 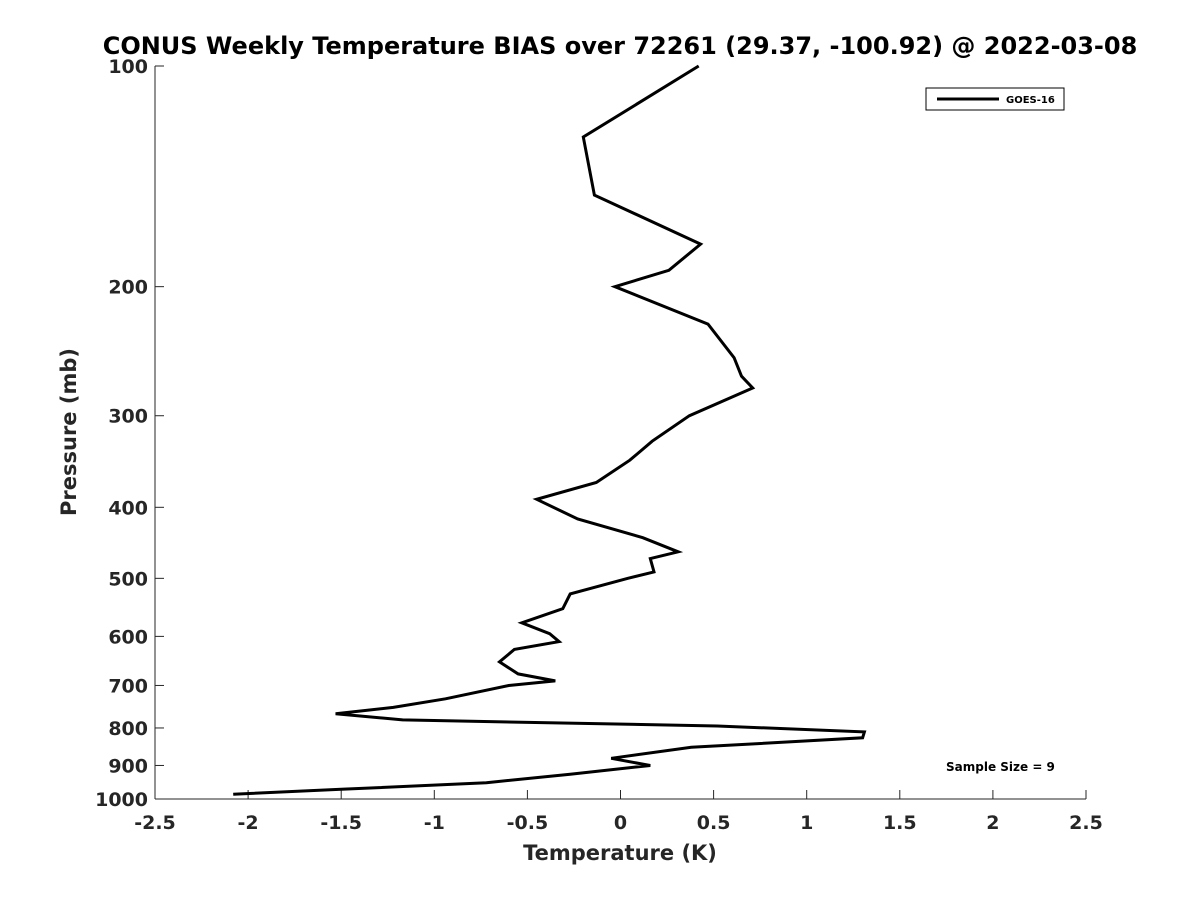 What do you see at coordinates (128, 686) in the screenshot?
I see `y-tick-label: 700` at bounding box center [128, 686].